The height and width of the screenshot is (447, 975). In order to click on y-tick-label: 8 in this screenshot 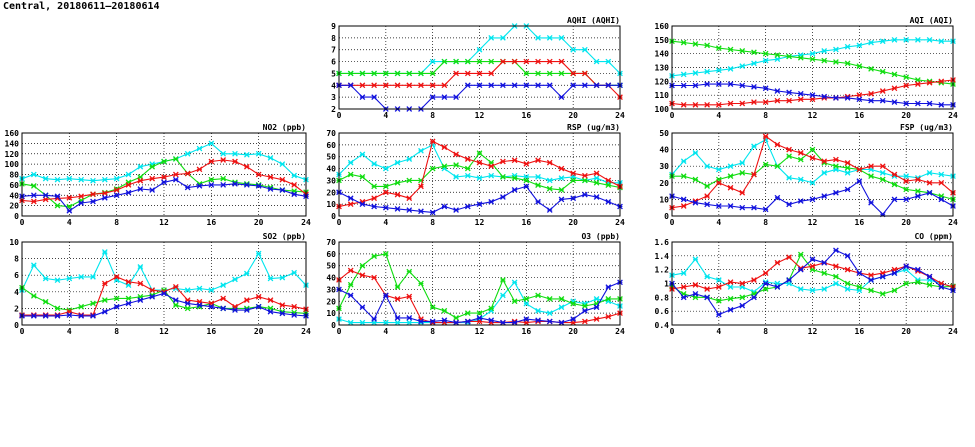, I will do `click(333, 38)`.